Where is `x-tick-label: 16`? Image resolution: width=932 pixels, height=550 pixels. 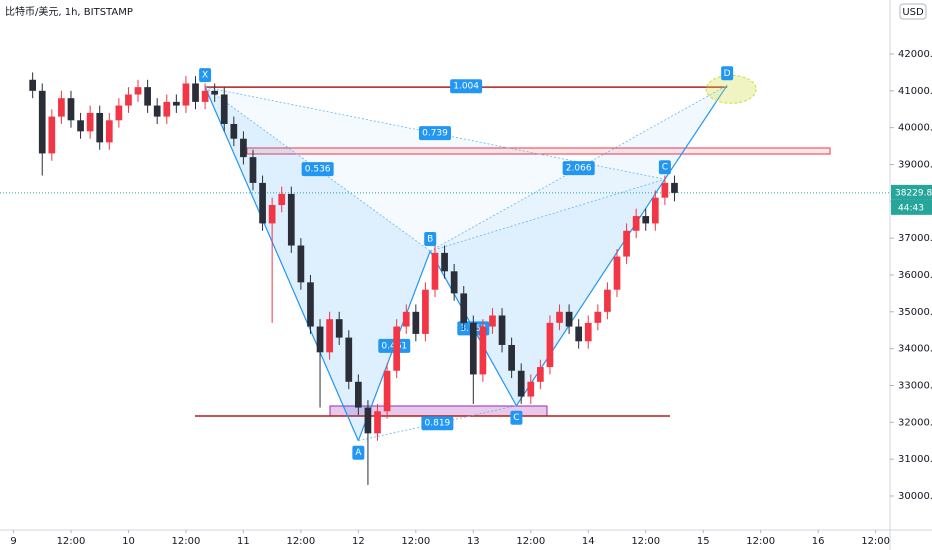 x-tick-label: 16 is located at coordinates (818, 541).